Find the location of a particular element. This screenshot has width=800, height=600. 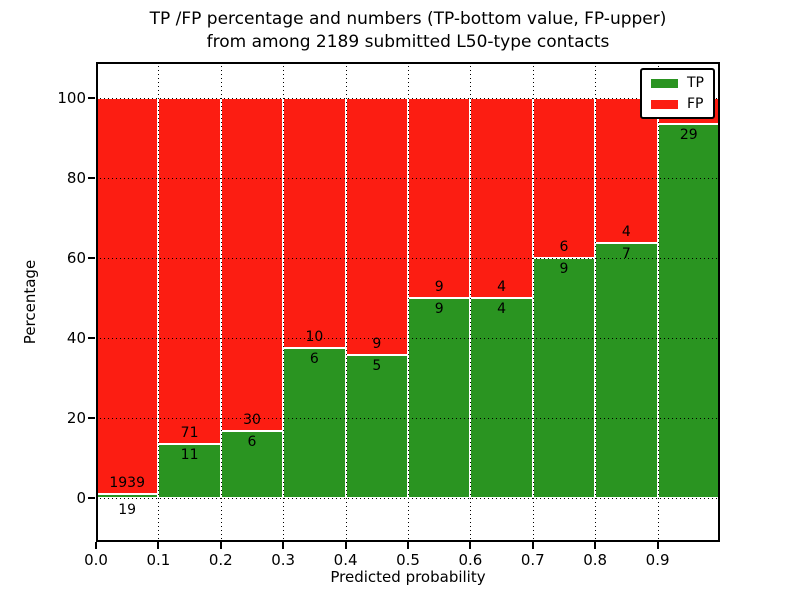

x-tick-label: 0.4 is located at coordinates (345, 560).